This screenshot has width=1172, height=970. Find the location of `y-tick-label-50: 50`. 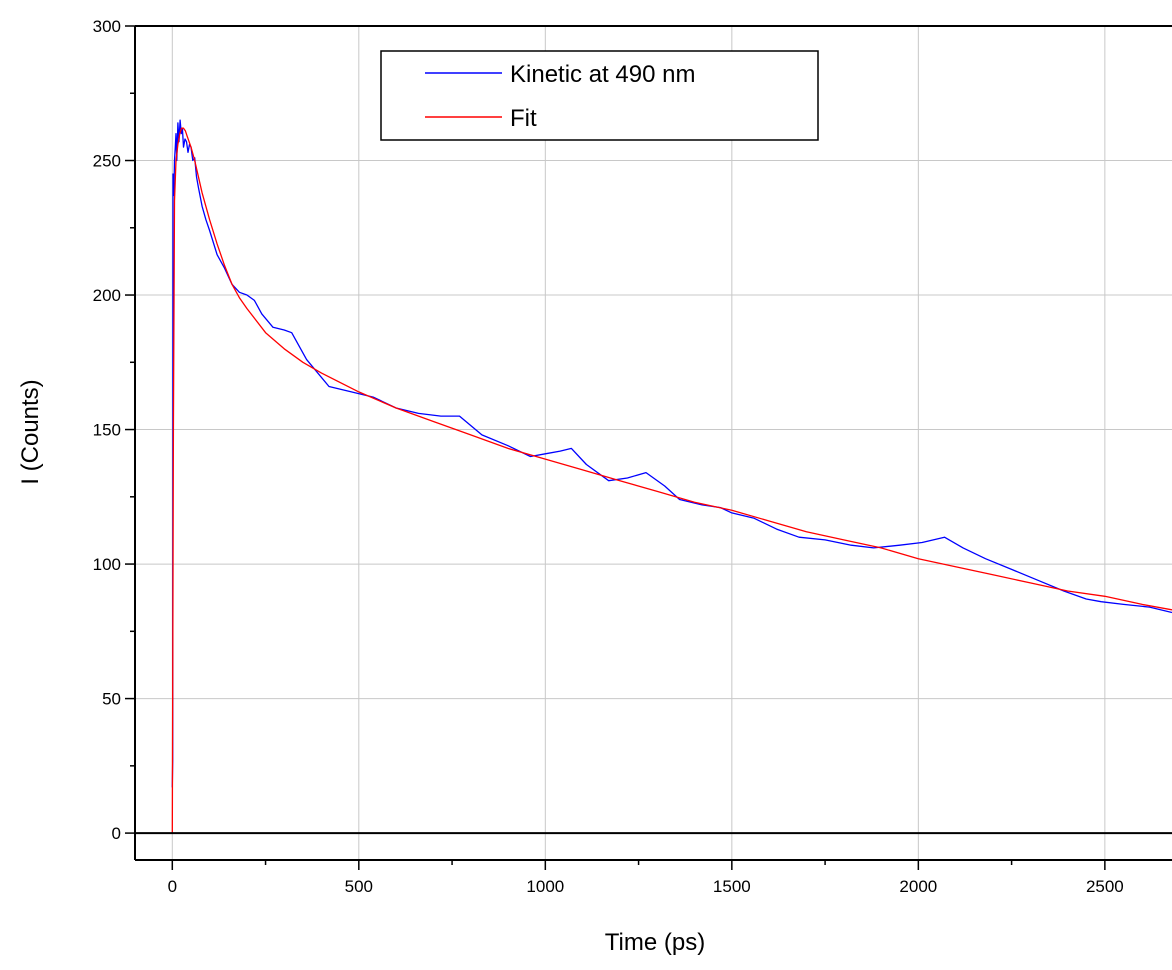

y-tick-label-50: 50 is located at coordinates (111, 699).